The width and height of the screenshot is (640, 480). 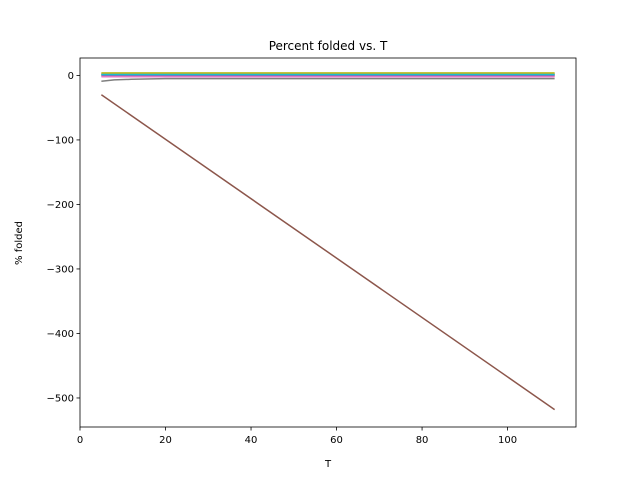 I want to click on x-tick-label: 0, so click(x=80, y=440).